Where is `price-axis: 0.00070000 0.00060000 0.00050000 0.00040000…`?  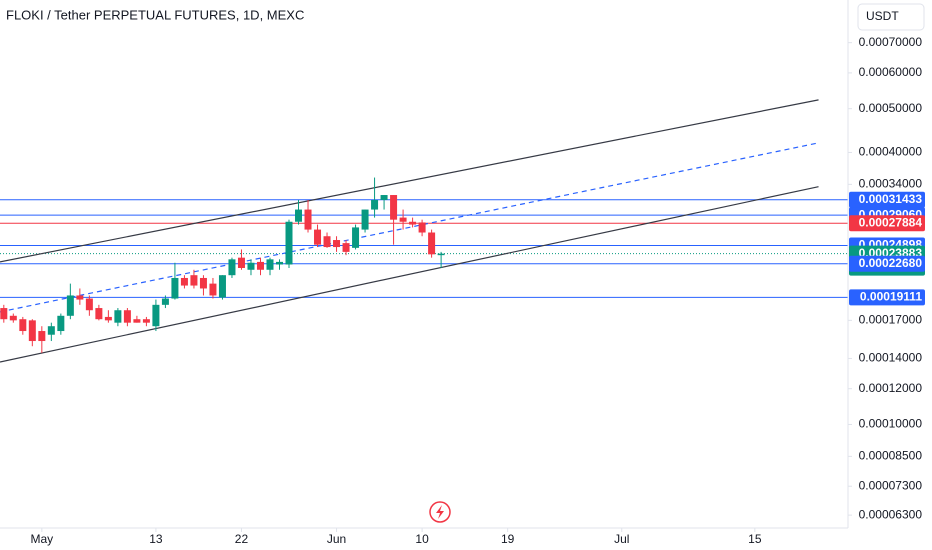 price-axis: 0.00070000 0.00060000 0.00050000 0.00040000… is located at coordinates (886, 278).